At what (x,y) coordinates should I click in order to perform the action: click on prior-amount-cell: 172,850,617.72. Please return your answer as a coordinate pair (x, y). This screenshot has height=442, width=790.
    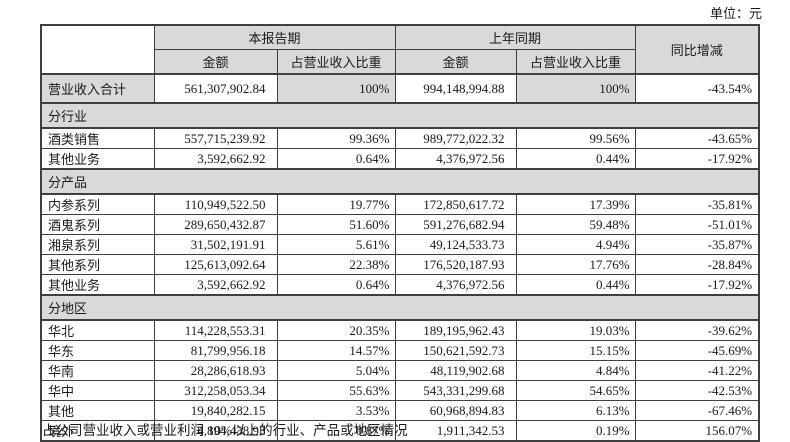
    Looking at the image, I should click on (455, 204).